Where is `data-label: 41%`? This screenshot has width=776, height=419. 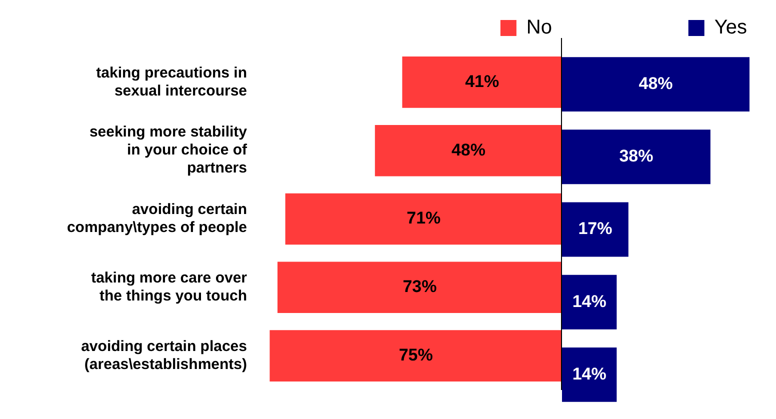
data-label: 41% is located at coordinates (482, 81).